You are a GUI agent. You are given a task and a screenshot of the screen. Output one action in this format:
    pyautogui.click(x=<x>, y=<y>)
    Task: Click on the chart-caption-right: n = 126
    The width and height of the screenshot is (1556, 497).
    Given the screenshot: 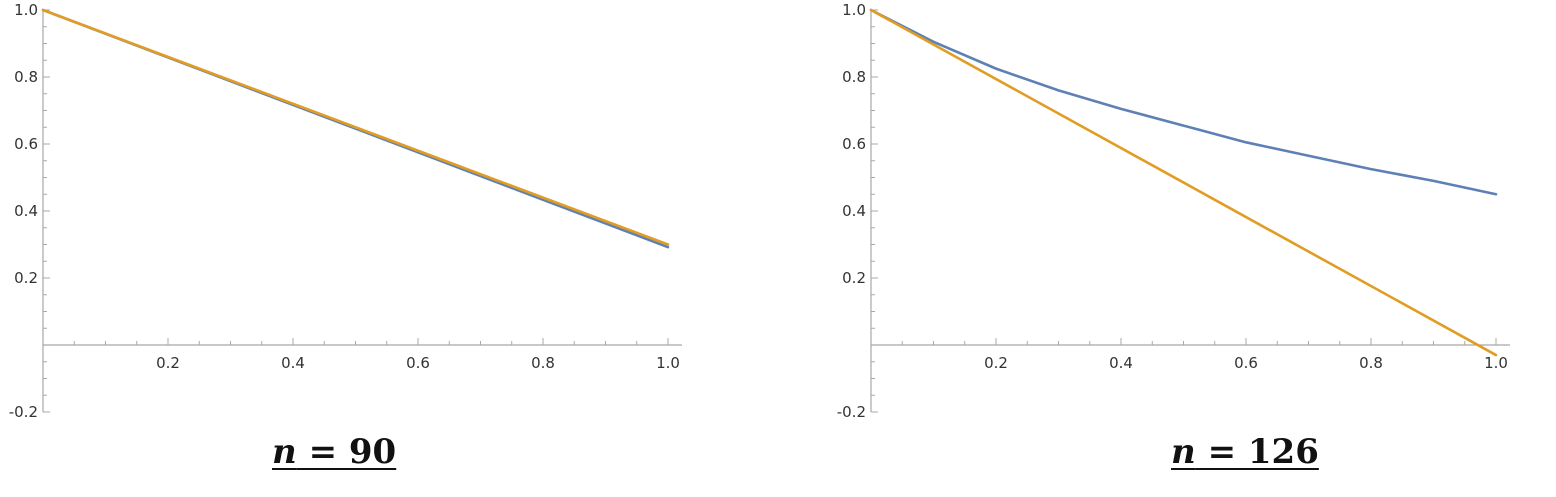 What is the action you would take?
    pyautogui.click(x=1245, y=452)
    